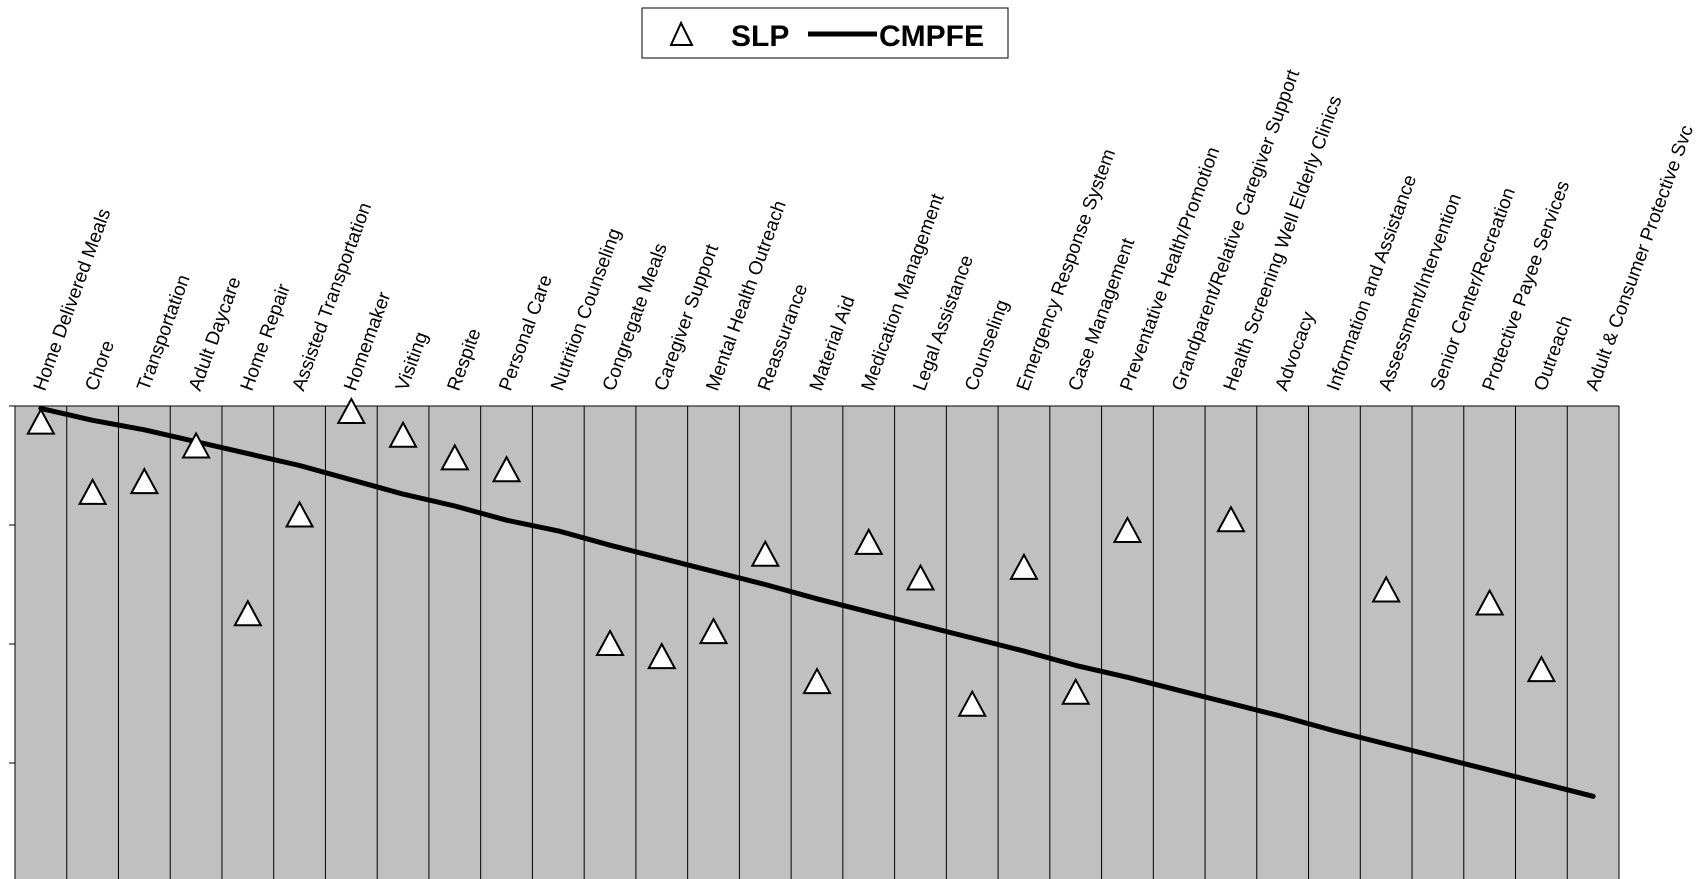  What do you see at coordinates (1066, 269) in the screenshot?
I see `category-label: Emergency Response System` at bounding box center [1066, 269].